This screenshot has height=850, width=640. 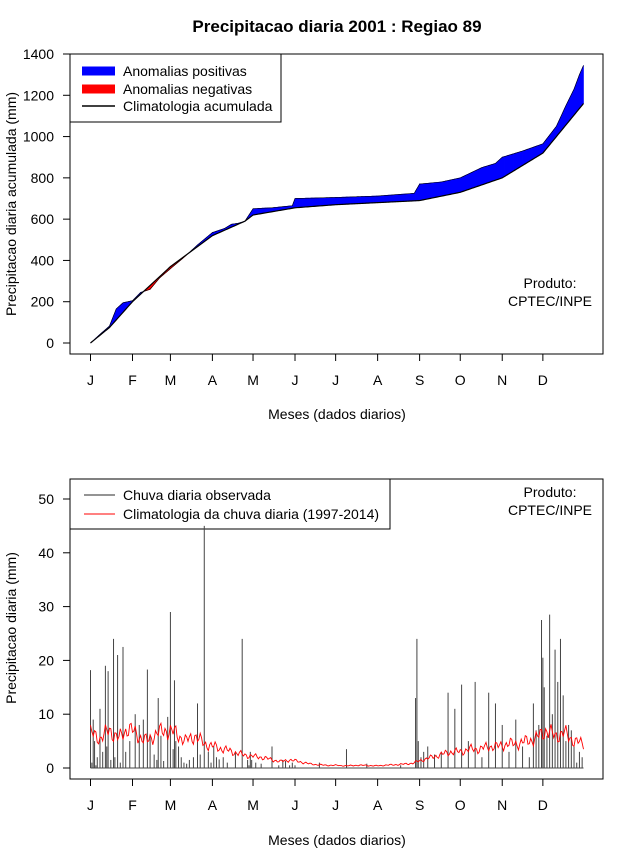 I want to click on chart-title: Precipitacao diaria 2001 : Regiao 89, so click(x=336, y=26).